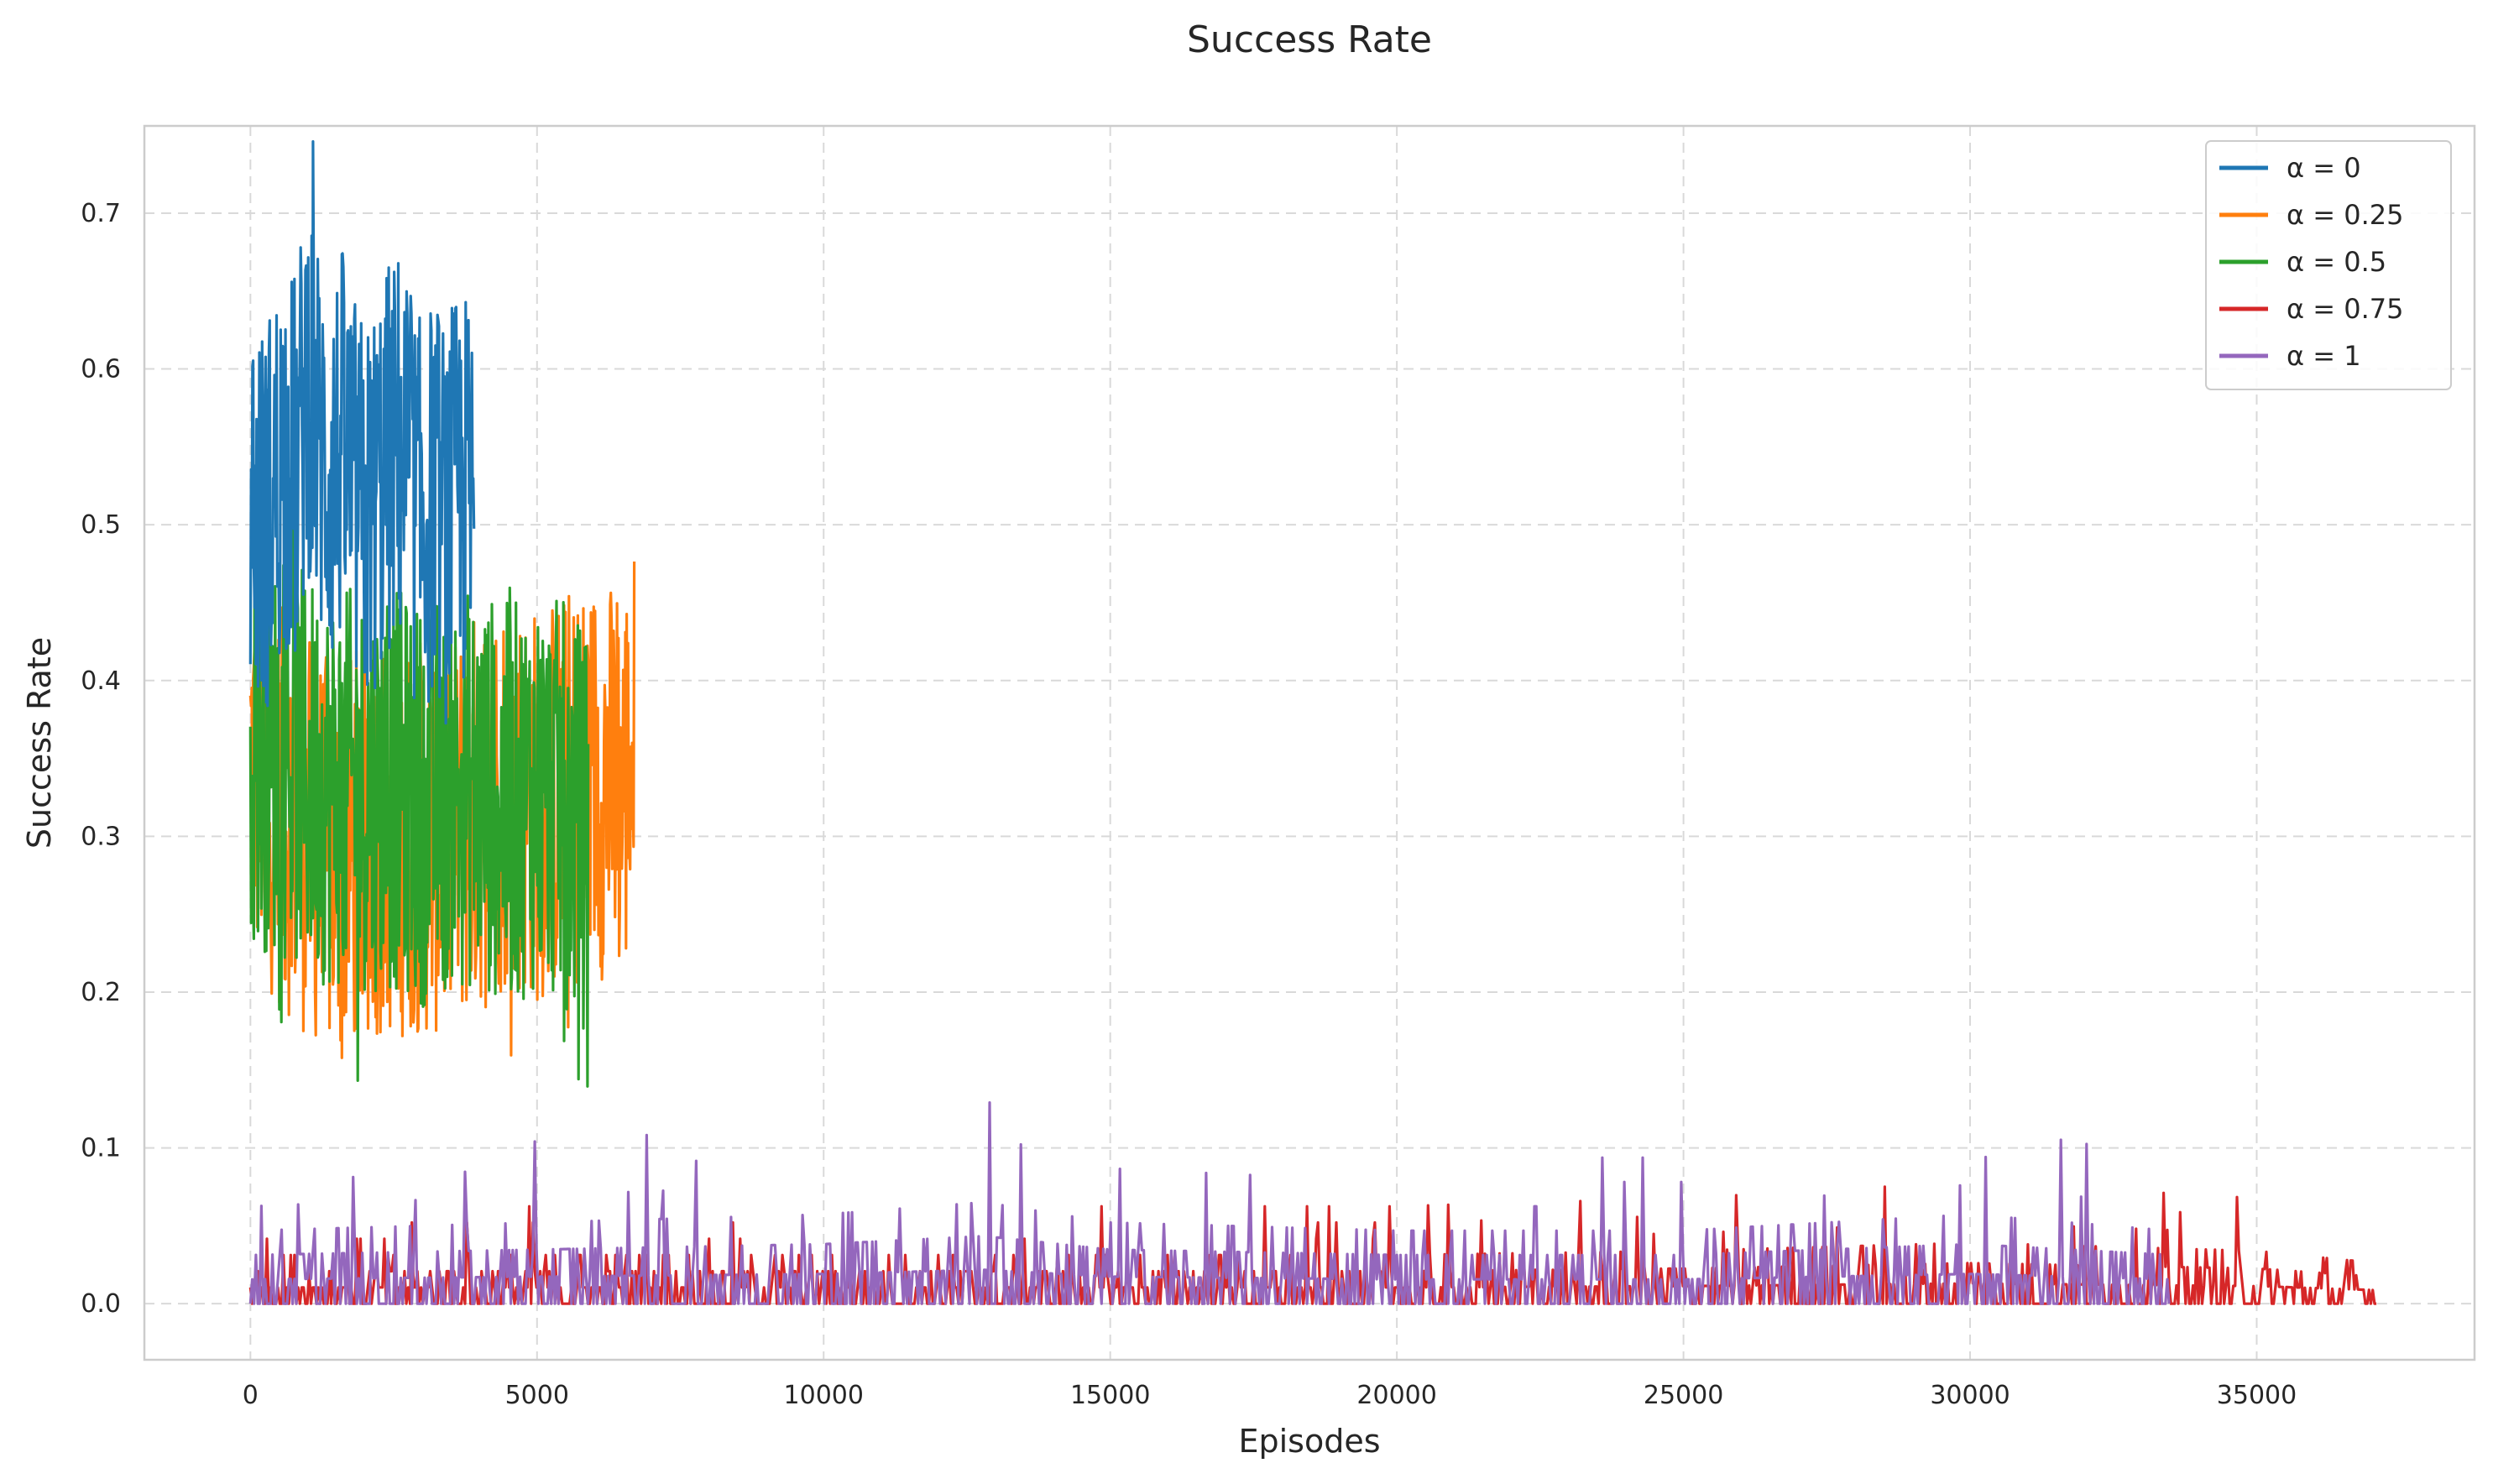 The height and width of the screenshot is (1484, 2493). Describe the element at coordinates (39, 743) in the screenshot. I see `y-axis-label: Success Rate` at that location.